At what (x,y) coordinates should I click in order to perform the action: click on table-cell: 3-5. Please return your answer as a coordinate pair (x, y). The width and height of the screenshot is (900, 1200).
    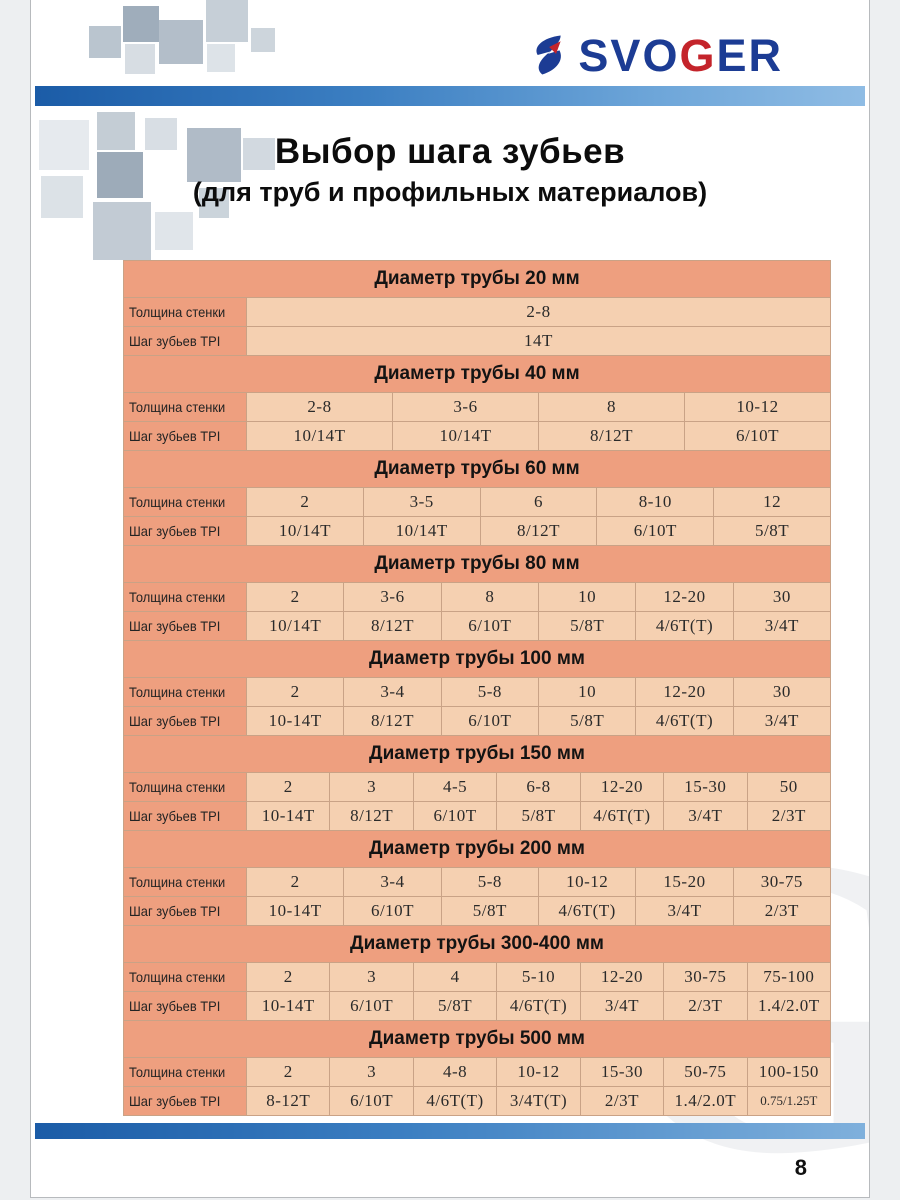
    Looking at the image, I should click on (421, 502).